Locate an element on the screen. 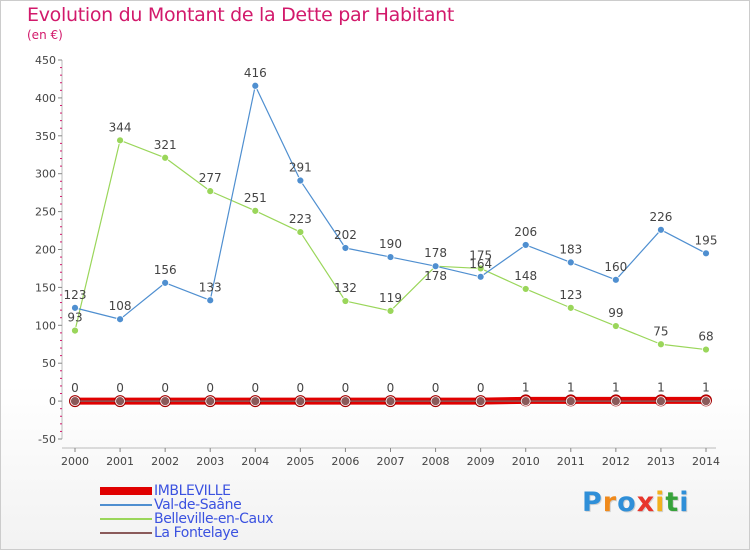 The image size is (750, 550). data-label: 108 is located at coordinates (120, 306).